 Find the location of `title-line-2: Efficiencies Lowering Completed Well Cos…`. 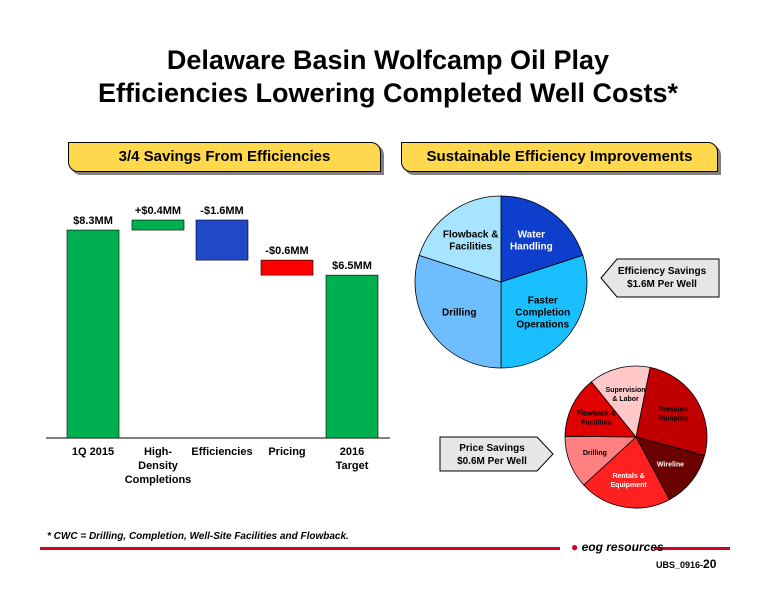

title-line-2: Efficiencies Lowering Completed Well Cos… is located at coordinates (388, 93).